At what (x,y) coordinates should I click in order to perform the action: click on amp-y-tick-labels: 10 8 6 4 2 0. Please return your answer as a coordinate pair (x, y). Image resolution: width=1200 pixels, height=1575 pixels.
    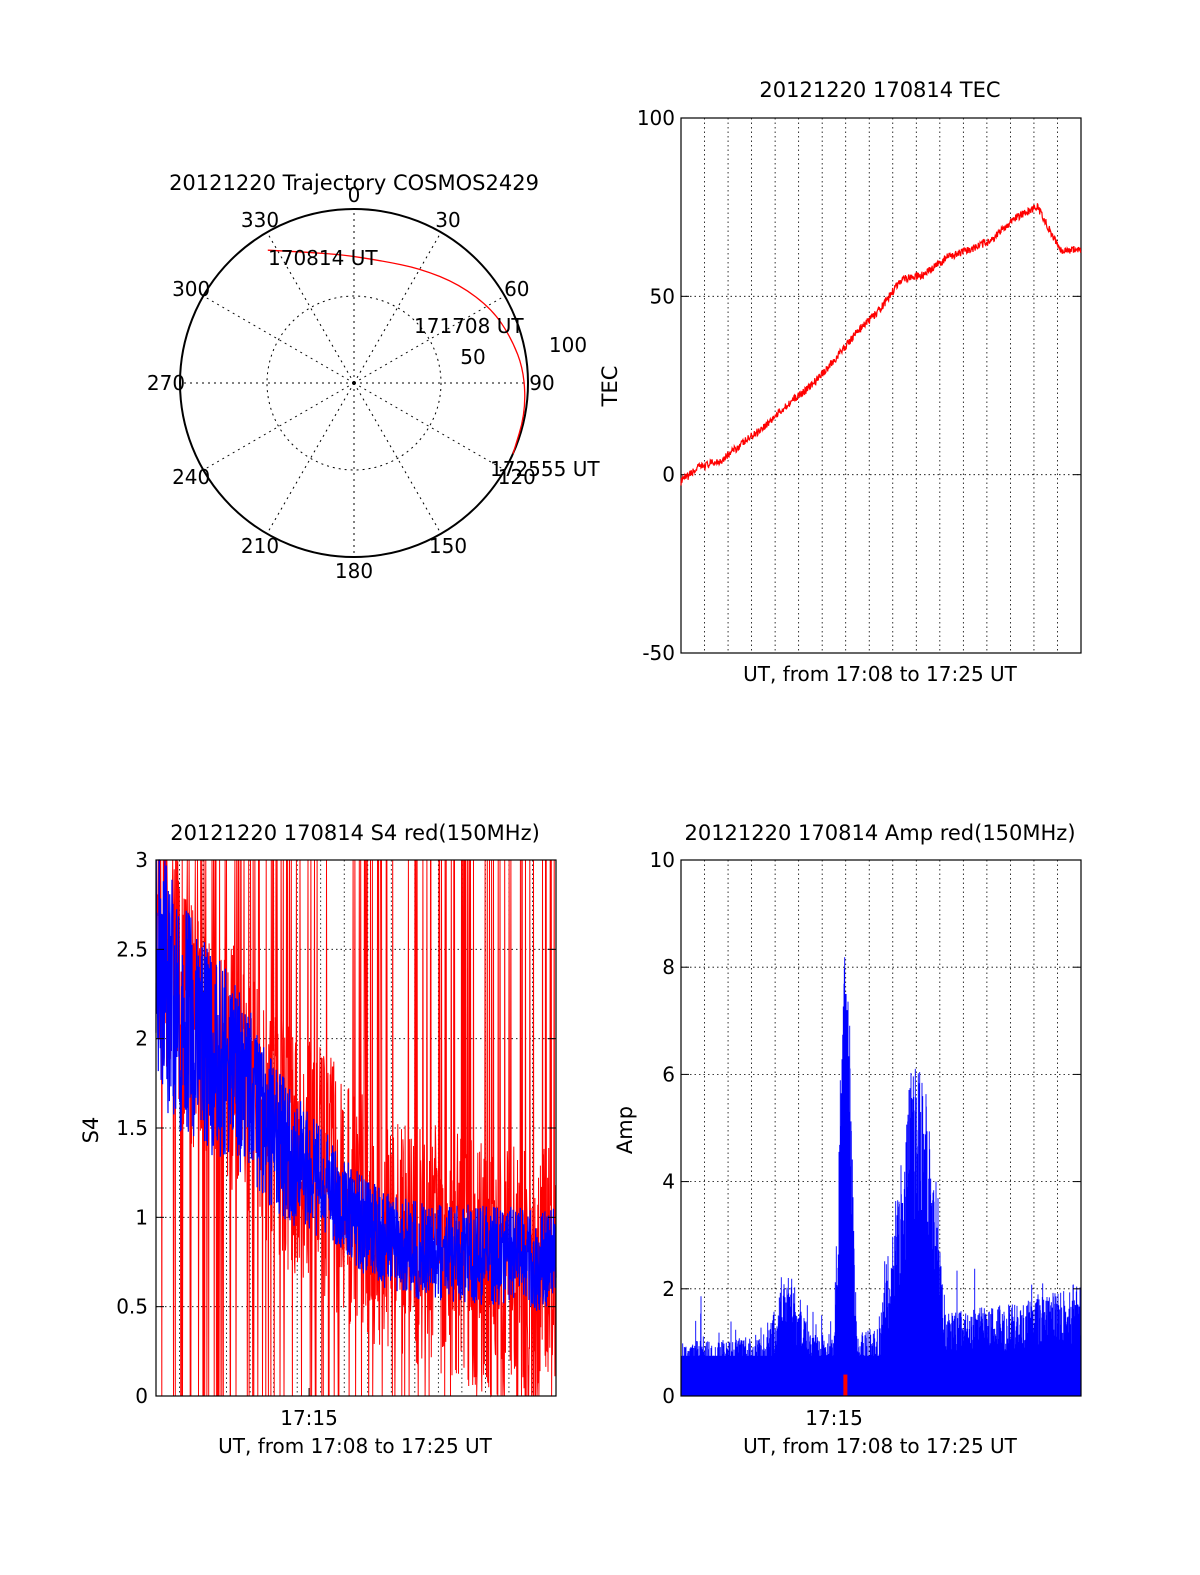
    Looking at the image, I should click on (865, 1128).